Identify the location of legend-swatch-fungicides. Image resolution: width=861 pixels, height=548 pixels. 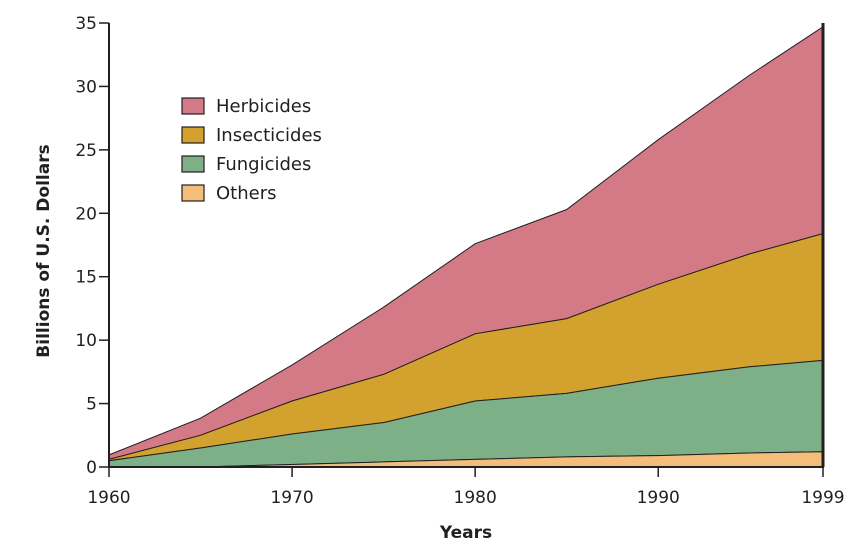
(193, 164).